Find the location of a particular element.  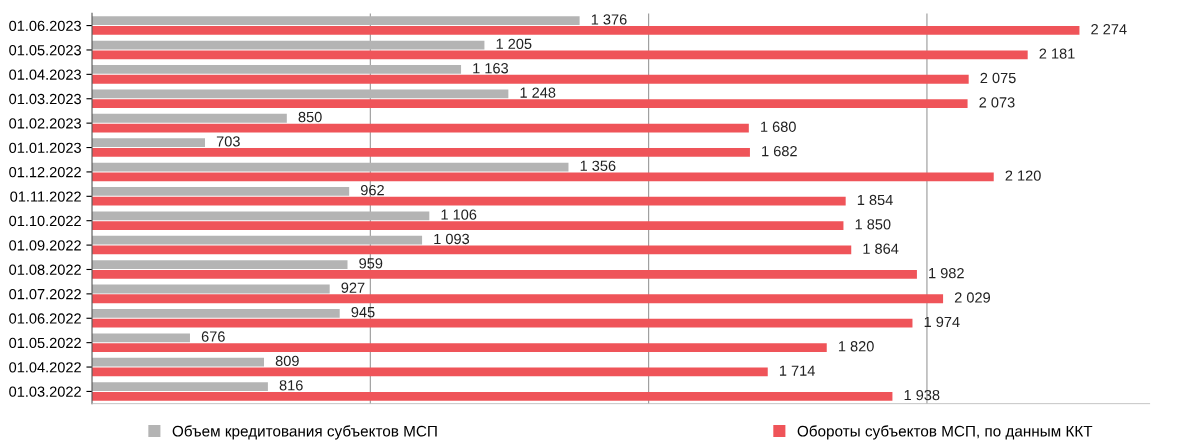

data-label: 1 248 is located at coordinates (538, 92).